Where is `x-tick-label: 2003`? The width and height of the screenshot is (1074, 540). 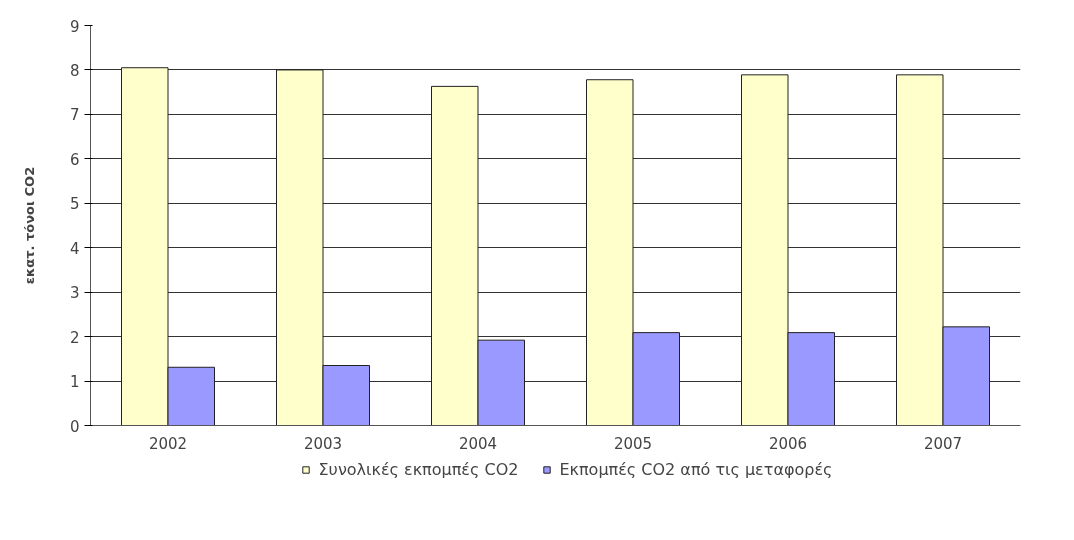 x-tick-label: 2003 is located at coordinates (323, 443).